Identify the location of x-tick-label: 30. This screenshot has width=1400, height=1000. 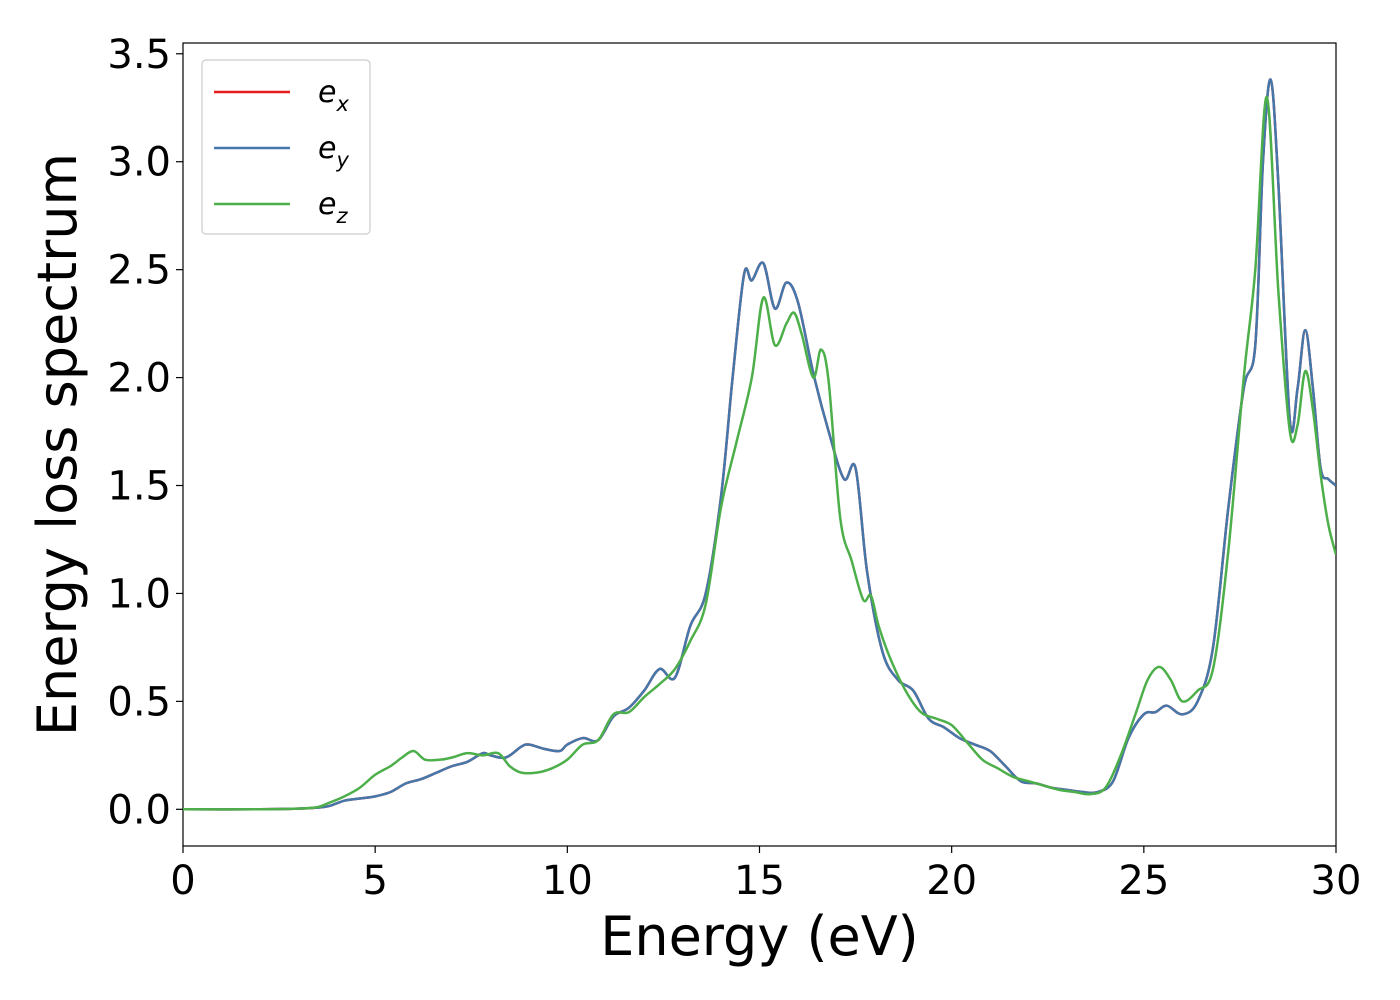
(1336, 881).